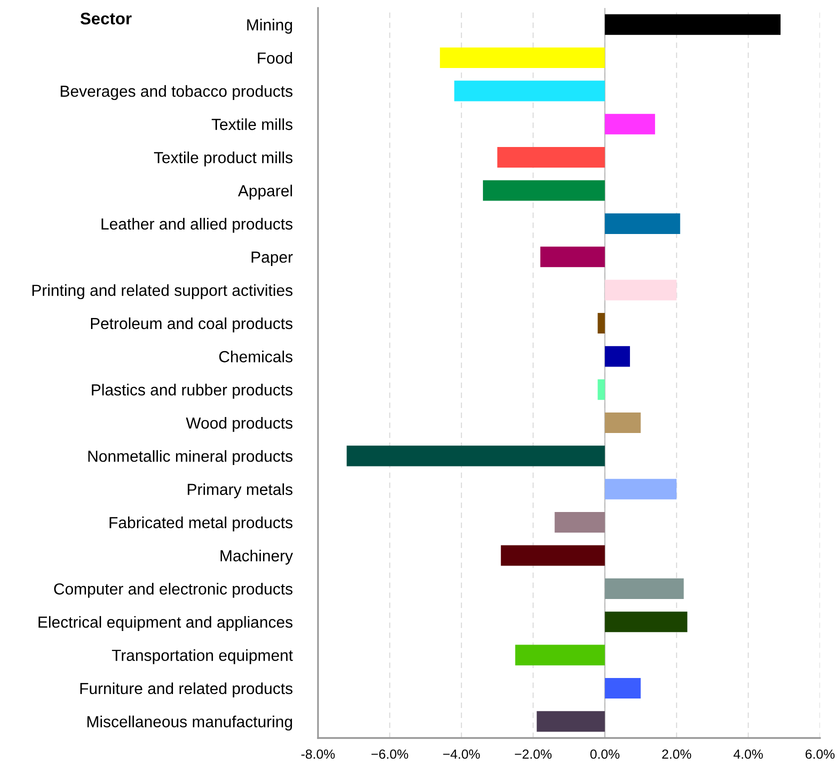  What do you see at coordinates (106, 18) in the screenshot?
I see `y-axis-title: Sector` at bounding box center [106, 18].